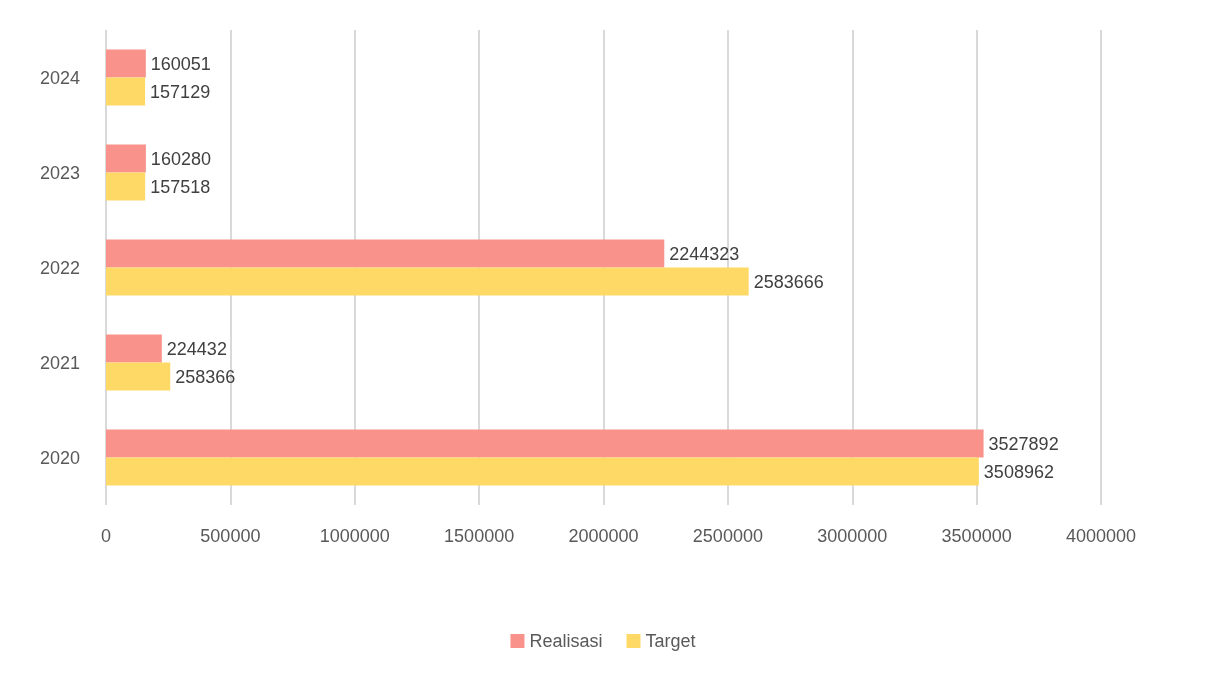  I want to click on y-tick-label: 2023, so click(59, 172).